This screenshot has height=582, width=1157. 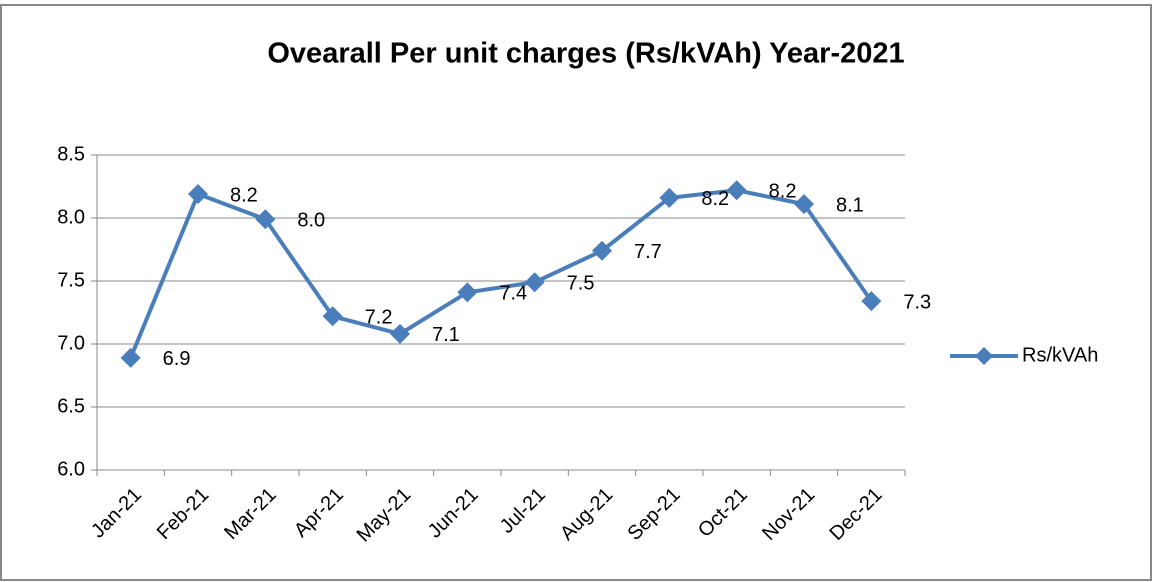 I want to click on data-label: 8.0, so click(x=311, y=221).